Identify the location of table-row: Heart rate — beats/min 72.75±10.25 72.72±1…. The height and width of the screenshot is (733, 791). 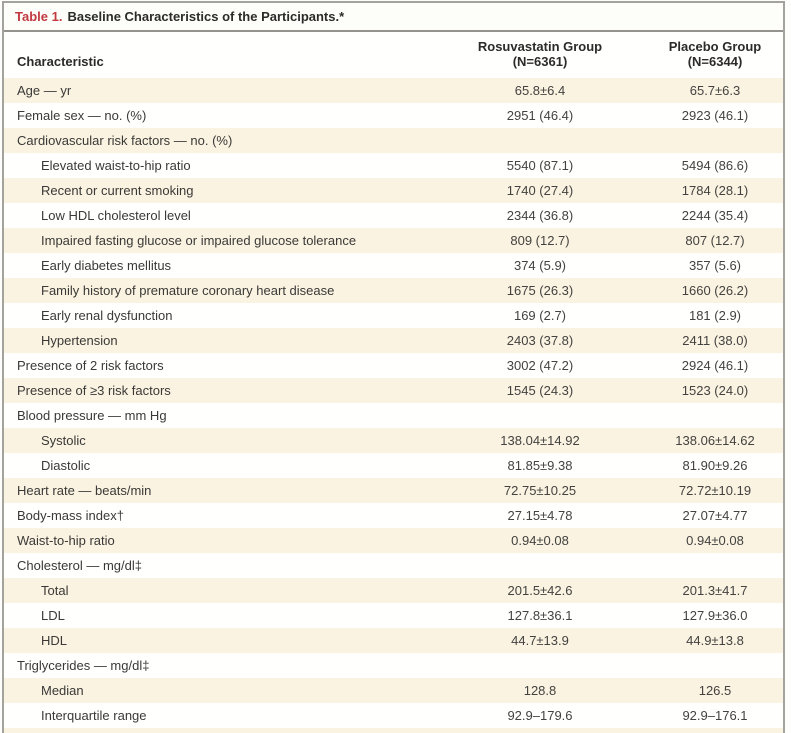
(393, 490).